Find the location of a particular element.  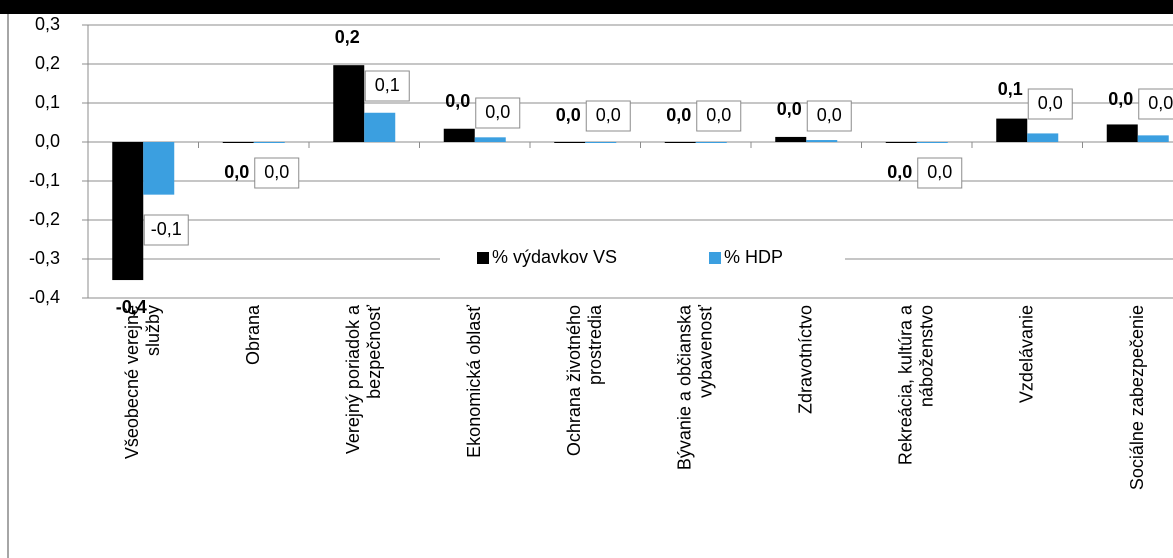

y-tick-label: 0,0 is located at coordinates (47, 141).